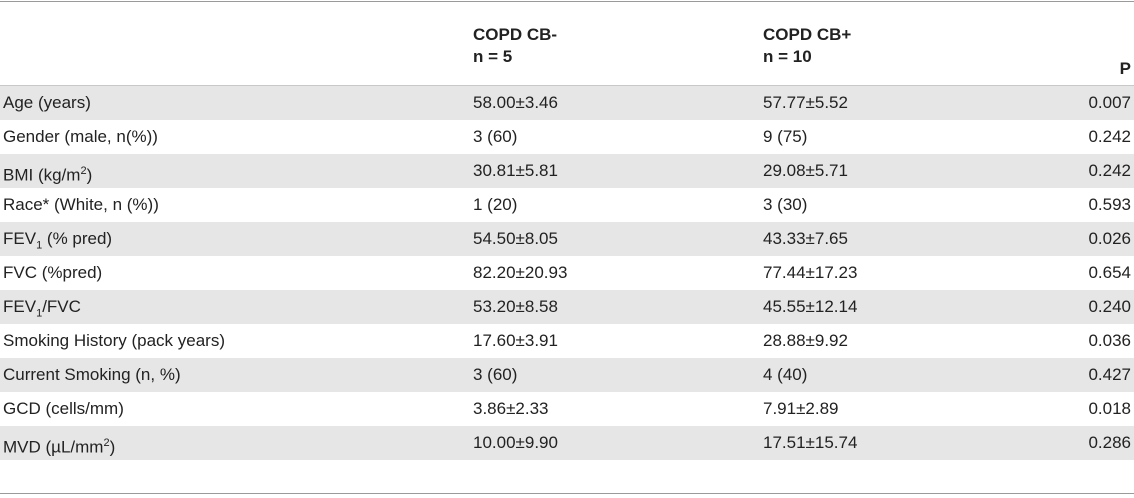  What do you see at coordinates (1109, 272) in the screenshot?
I see `p-value: 0.654` at bounding box center [1109, 272].